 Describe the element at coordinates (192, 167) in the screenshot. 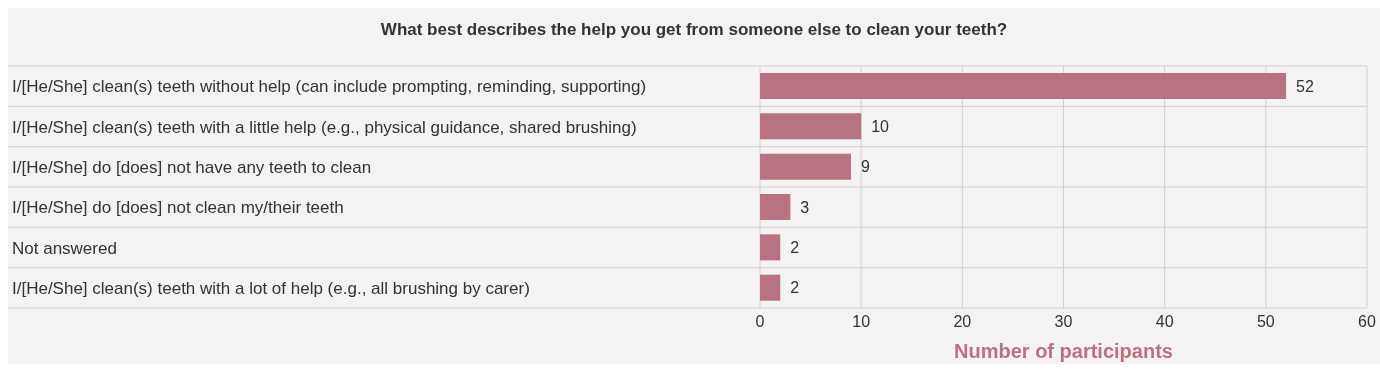

I see `y-tick-label: I/[He/She] do [does] not have any teeth to clean` at that location.